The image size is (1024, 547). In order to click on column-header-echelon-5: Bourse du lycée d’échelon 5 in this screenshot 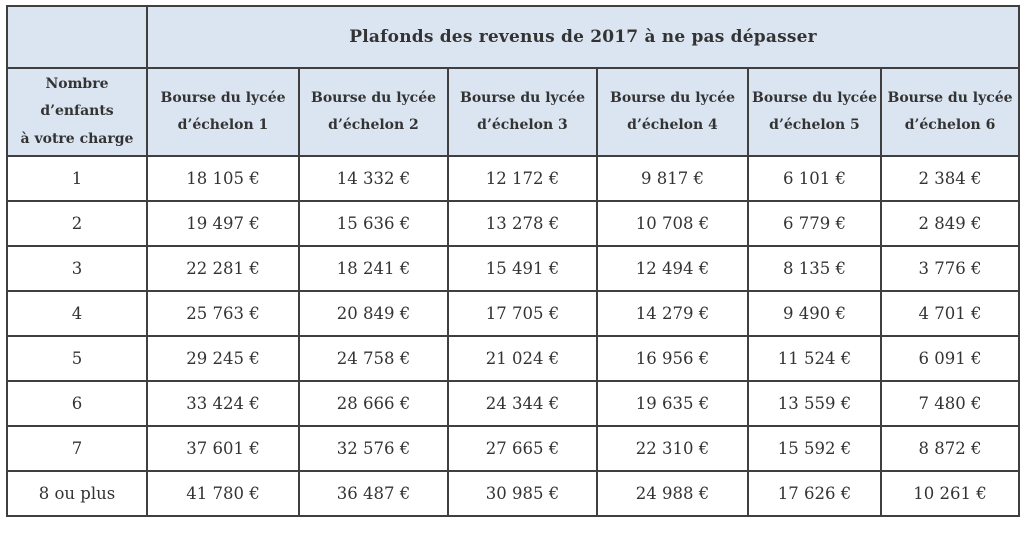, I will do `click(814, 112)`.